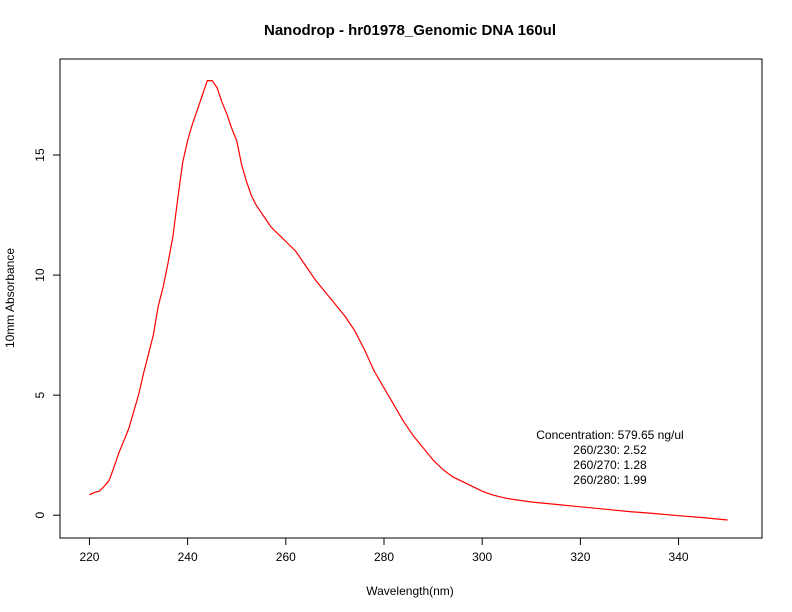 The width and height of the screenshot is (792, 612). Describe the element at coordinates (482, 557) in the screenshot. I see `x-tick-label: 300` at that location.